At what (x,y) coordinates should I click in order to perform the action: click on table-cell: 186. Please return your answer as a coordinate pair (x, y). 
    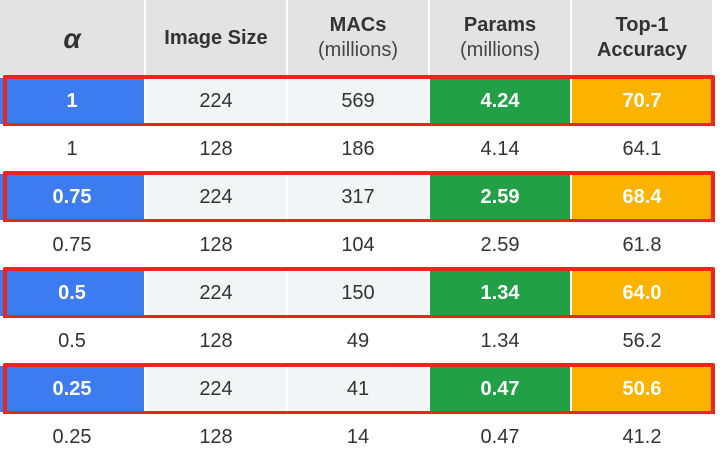
    Looking at the image, I should click on (359, 150).